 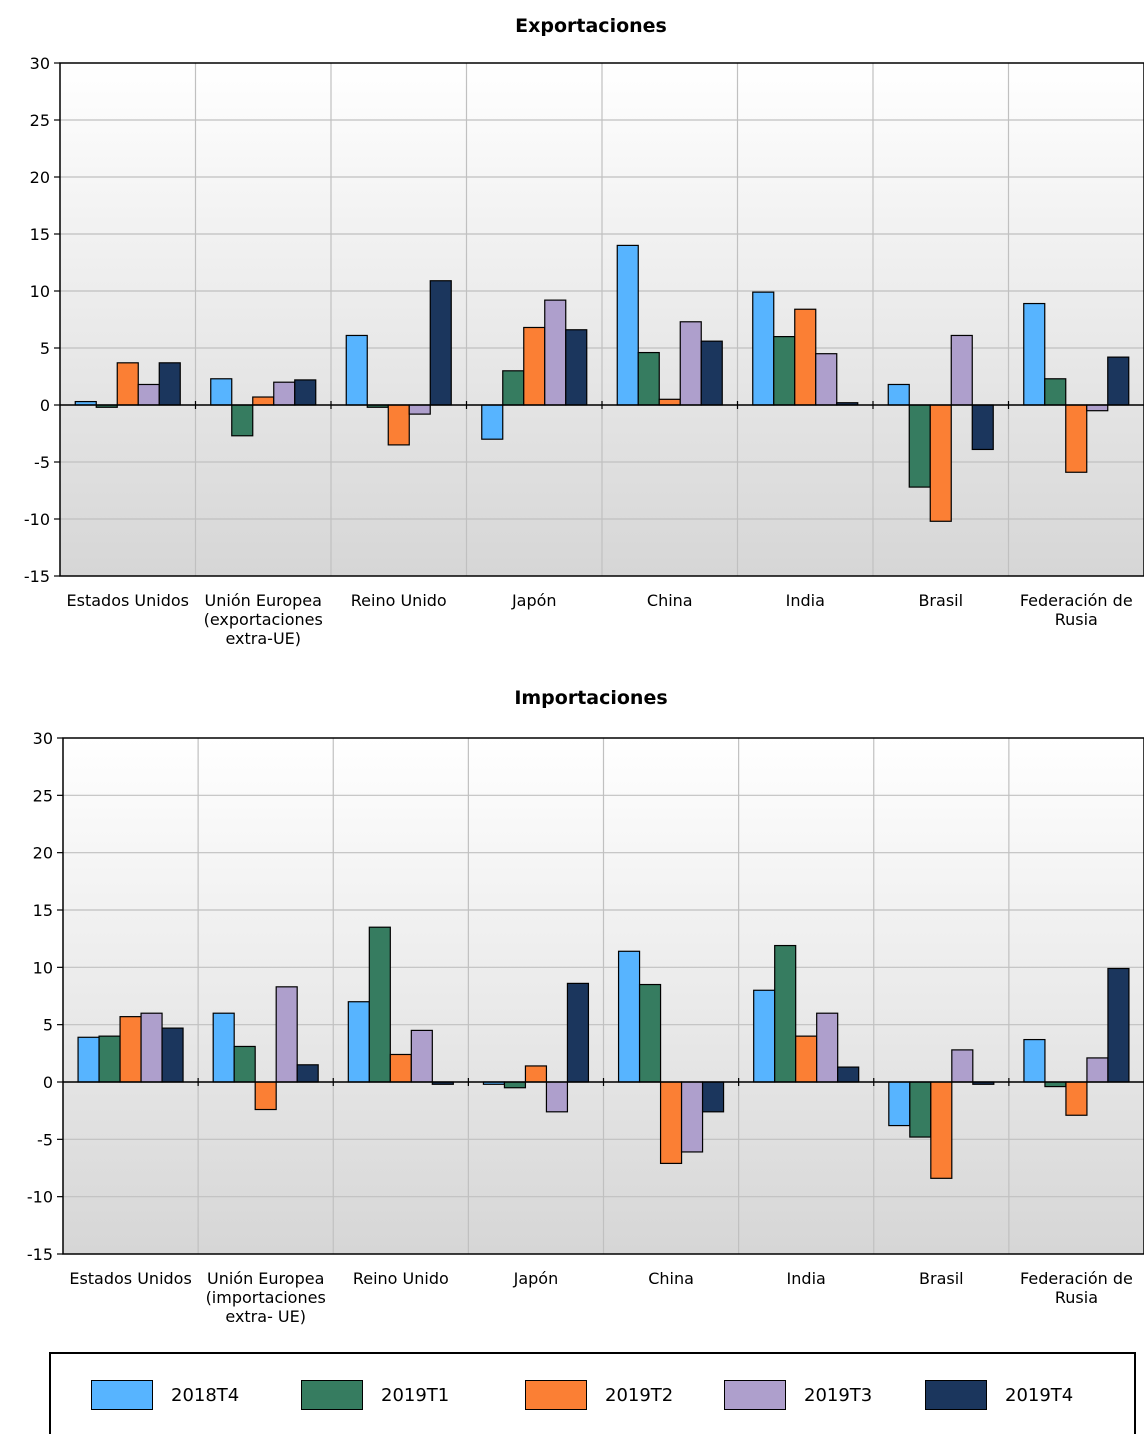 What do you see at coordinates (43, 738) in the screenshot?
I see `y-tick-label: 30` at bounding box center [43, 738].